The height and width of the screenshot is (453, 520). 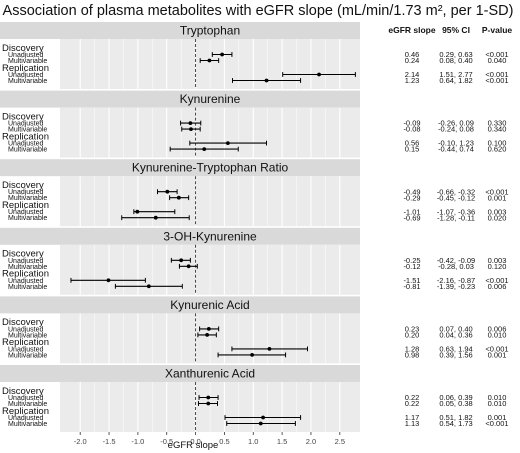 What do you see at coordinates (456, 211) in the screenshot?
I see `ci-value: -1.07, -0.36` at bounding box center [456, 211].